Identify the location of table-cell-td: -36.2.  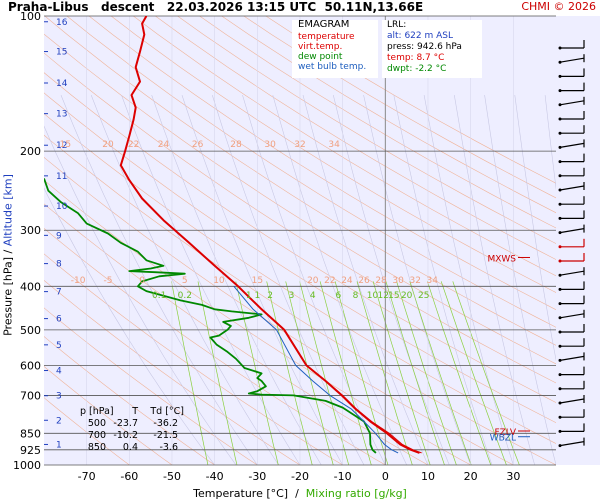
(165, 423).